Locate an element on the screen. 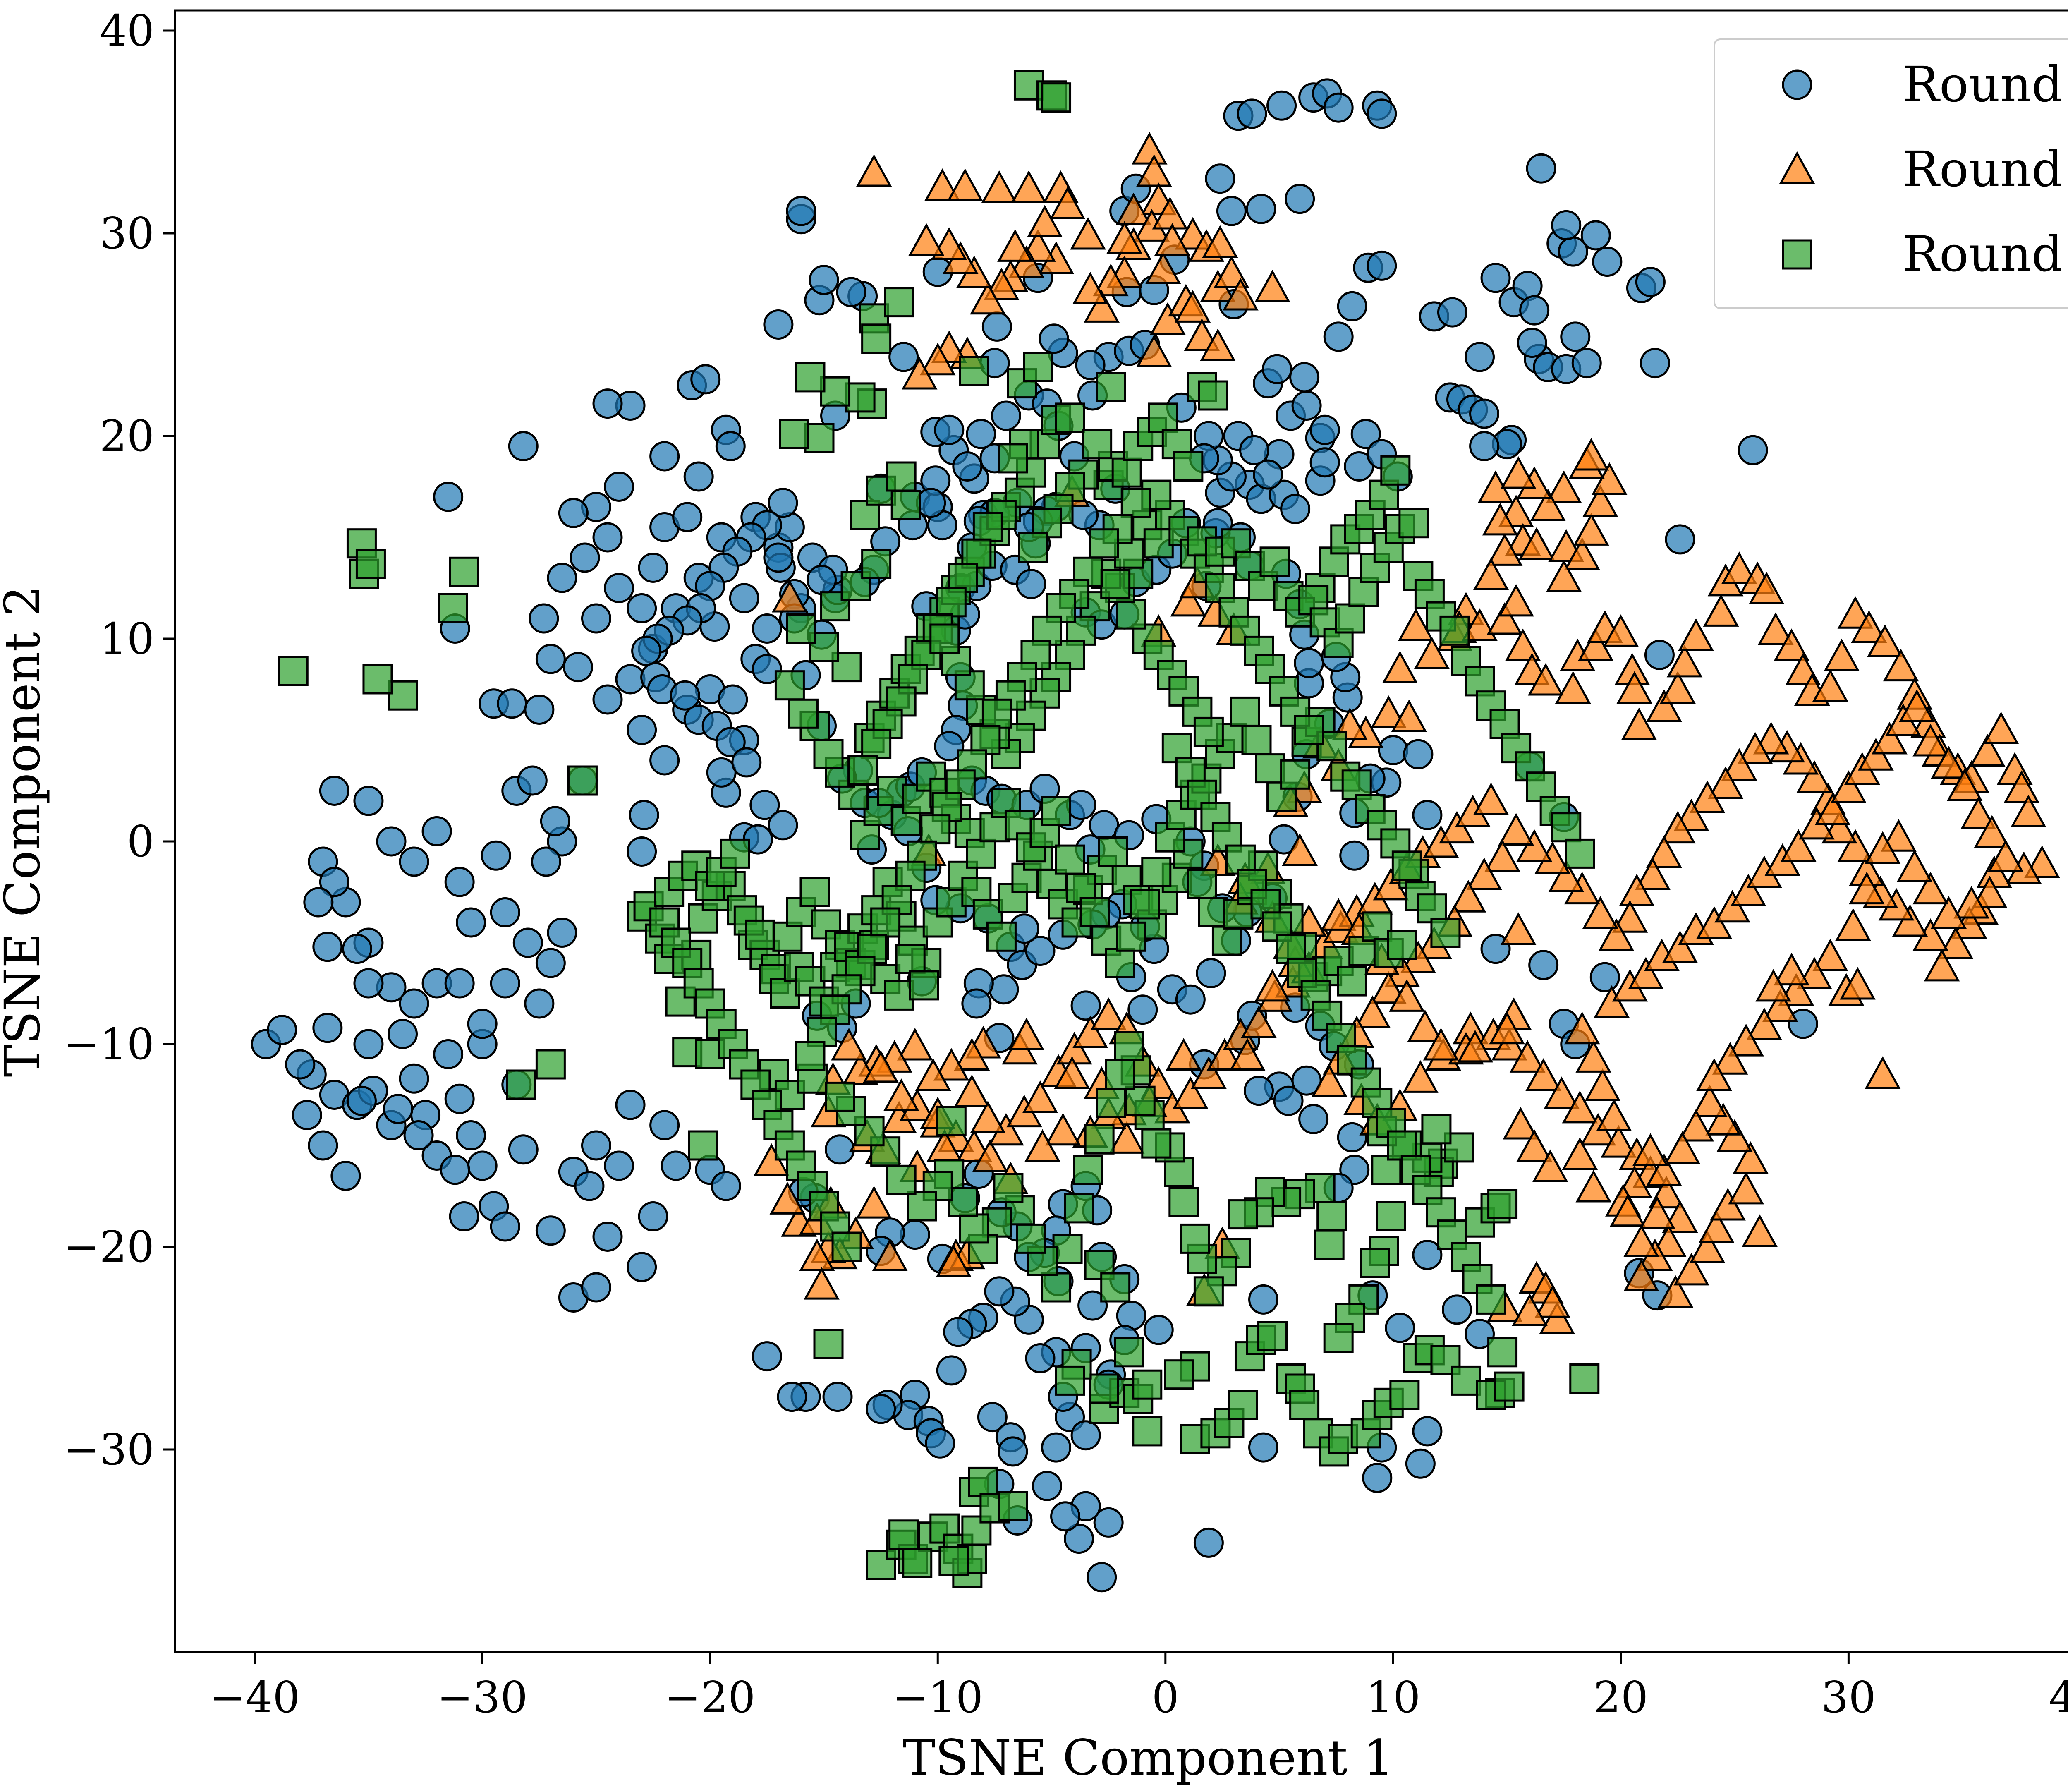 The height and width of the screenshot is (1792, 2068). x-tick-label: −10 is located at coordinates (938, 1697).